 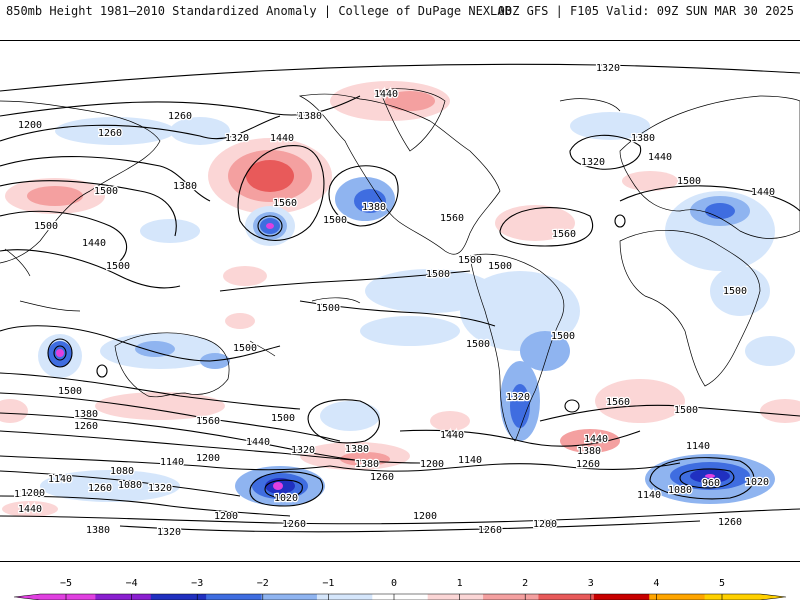 What do you see at coordinates (27, 597) in the screenshot?
I see `colorbar-min-arrow` at bounding box center [27, 597].